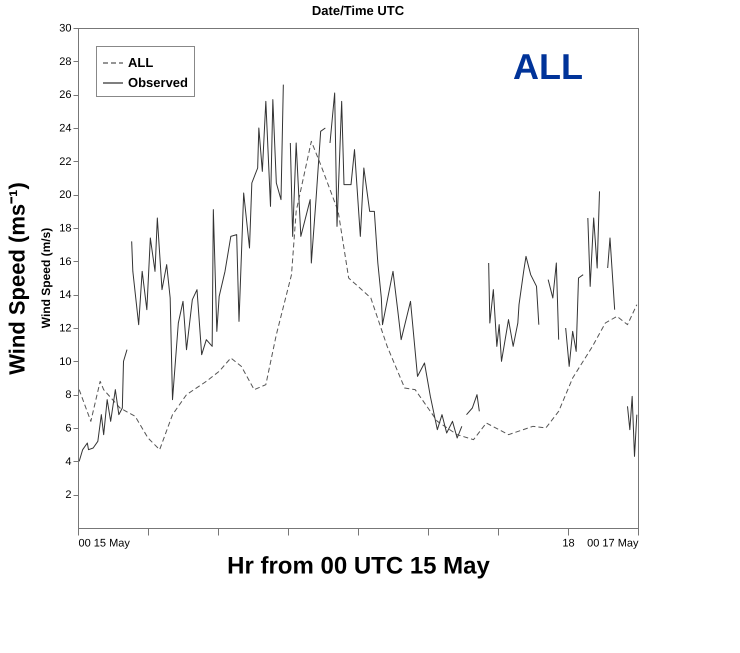 The image size is (740, 653). What do you see at coordinates (46, 278) in the screenshot?
I see `text: Wind Speed (m/s)` at bounding box center [46, 278].